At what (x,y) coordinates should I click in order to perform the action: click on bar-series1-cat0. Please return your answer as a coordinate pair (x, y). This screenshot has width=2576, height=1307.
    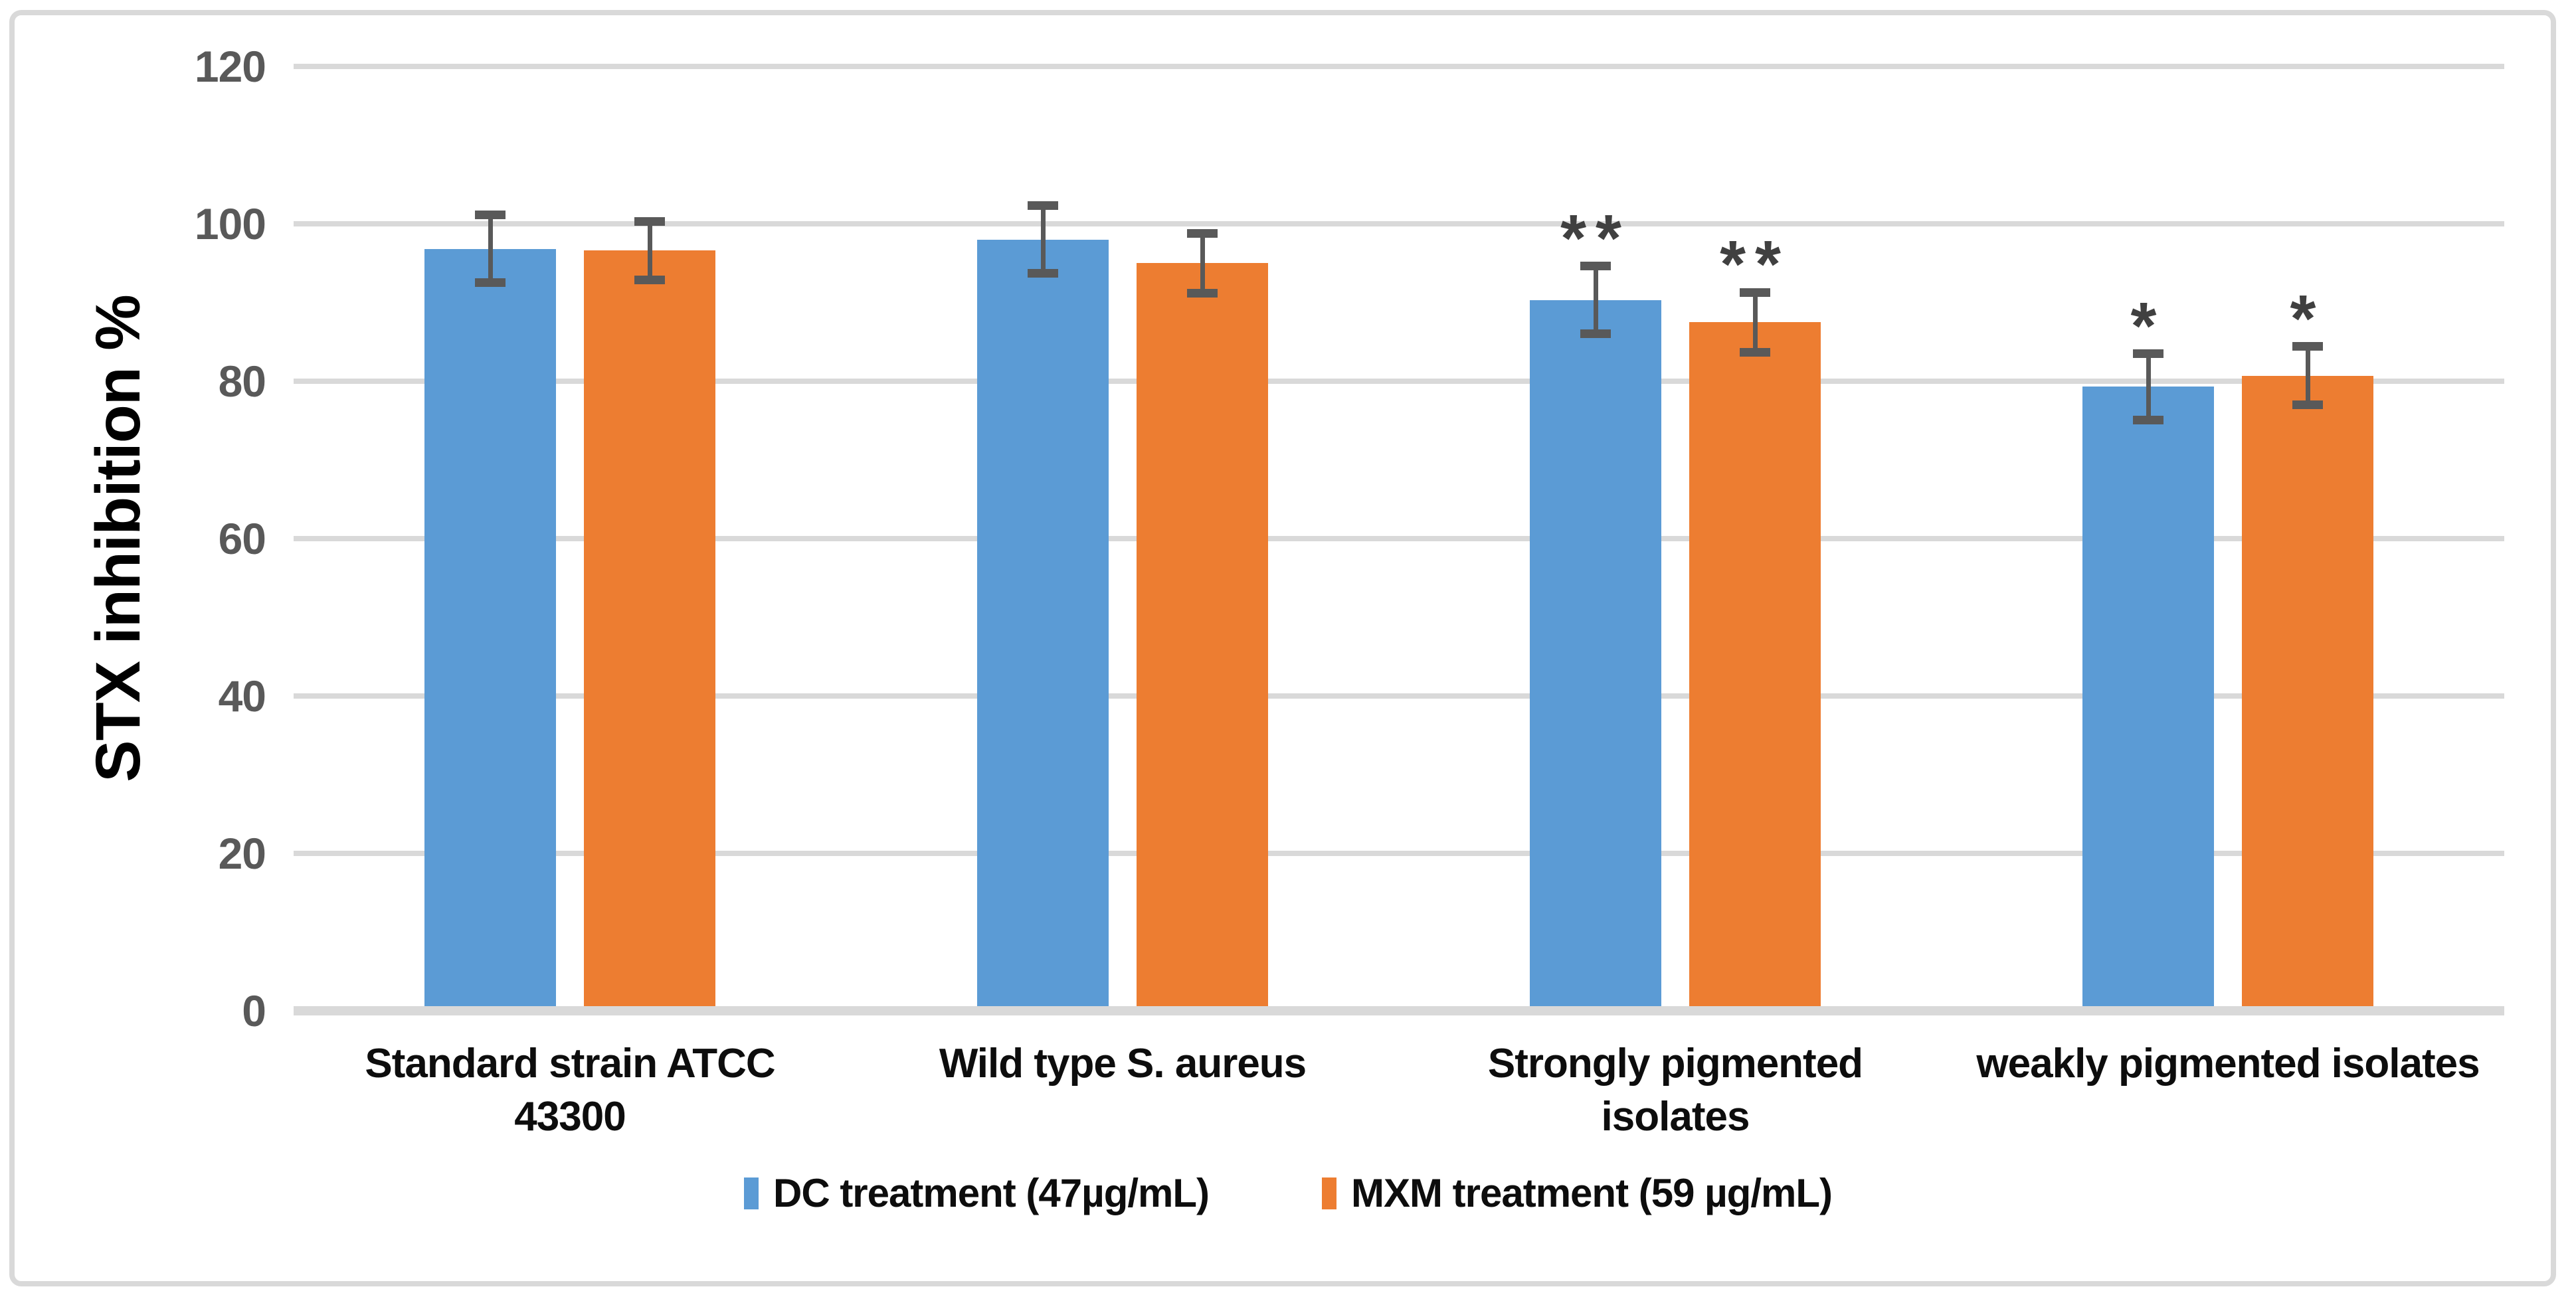
    Looking at the image, I should click on (649, 630).